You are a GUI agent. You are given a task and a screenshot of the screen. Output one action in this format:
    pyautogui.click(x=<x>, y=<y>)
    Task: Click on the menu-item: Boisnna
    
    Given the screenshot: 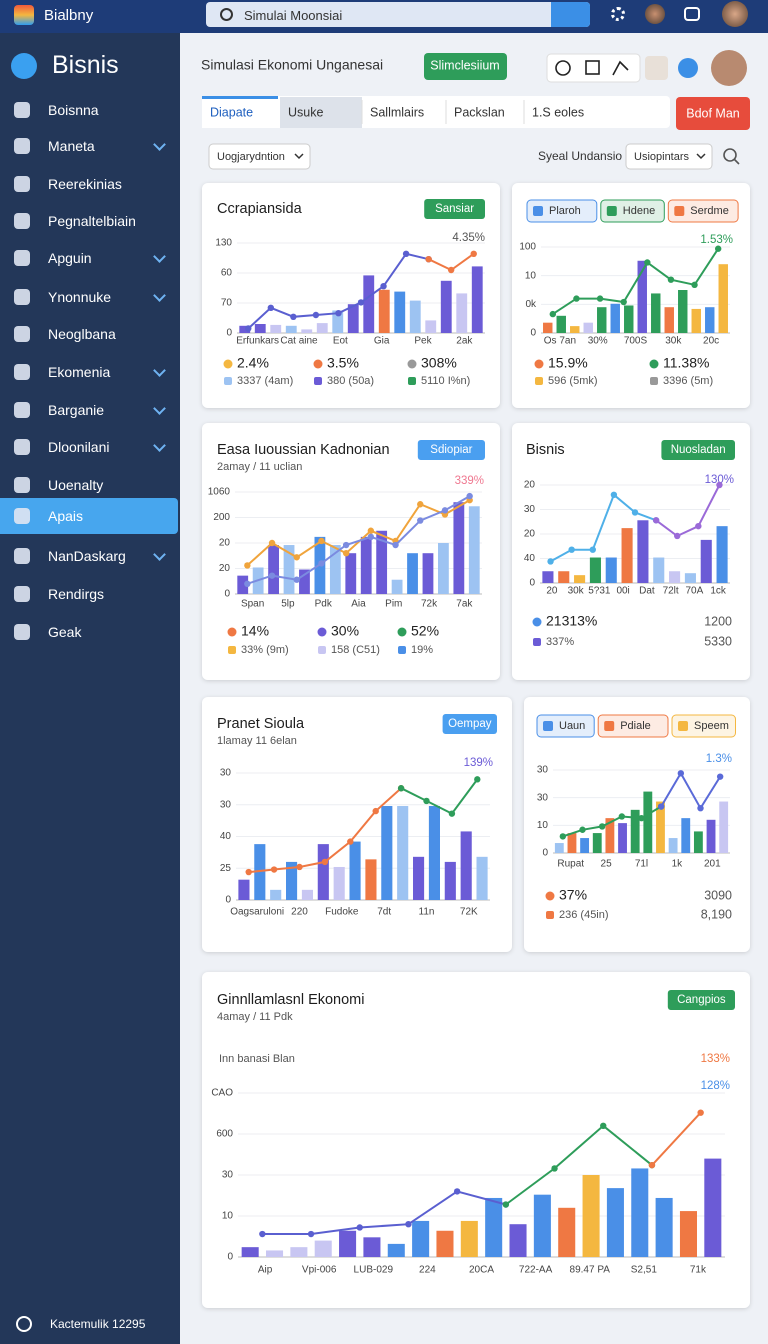 What is the action you would take?
    pyautogui.click(x=89, y=110)
    